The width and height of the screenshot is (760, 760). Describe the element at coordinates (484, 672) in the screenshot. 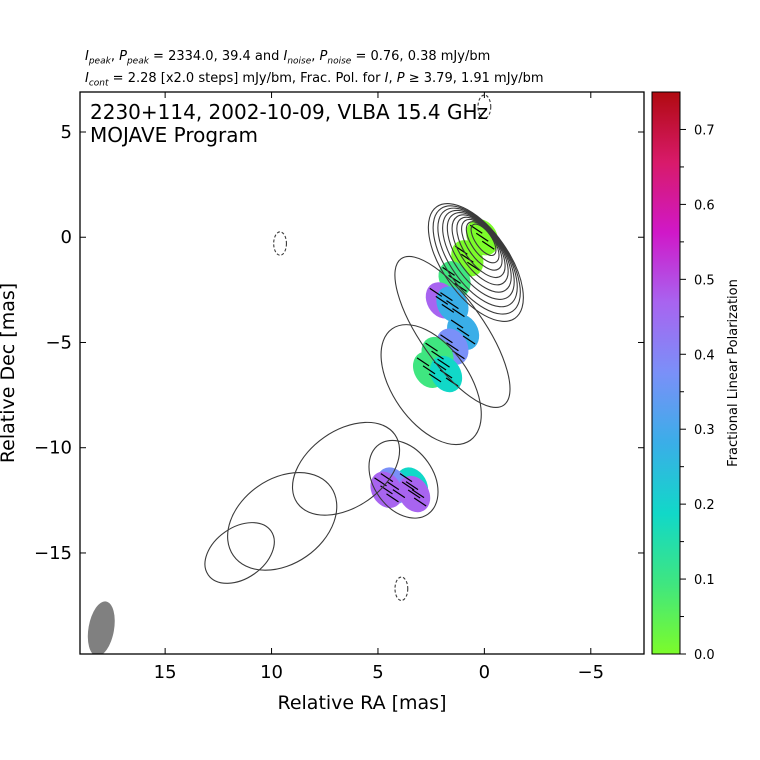

I see `x-tick-label: 0` at that location.